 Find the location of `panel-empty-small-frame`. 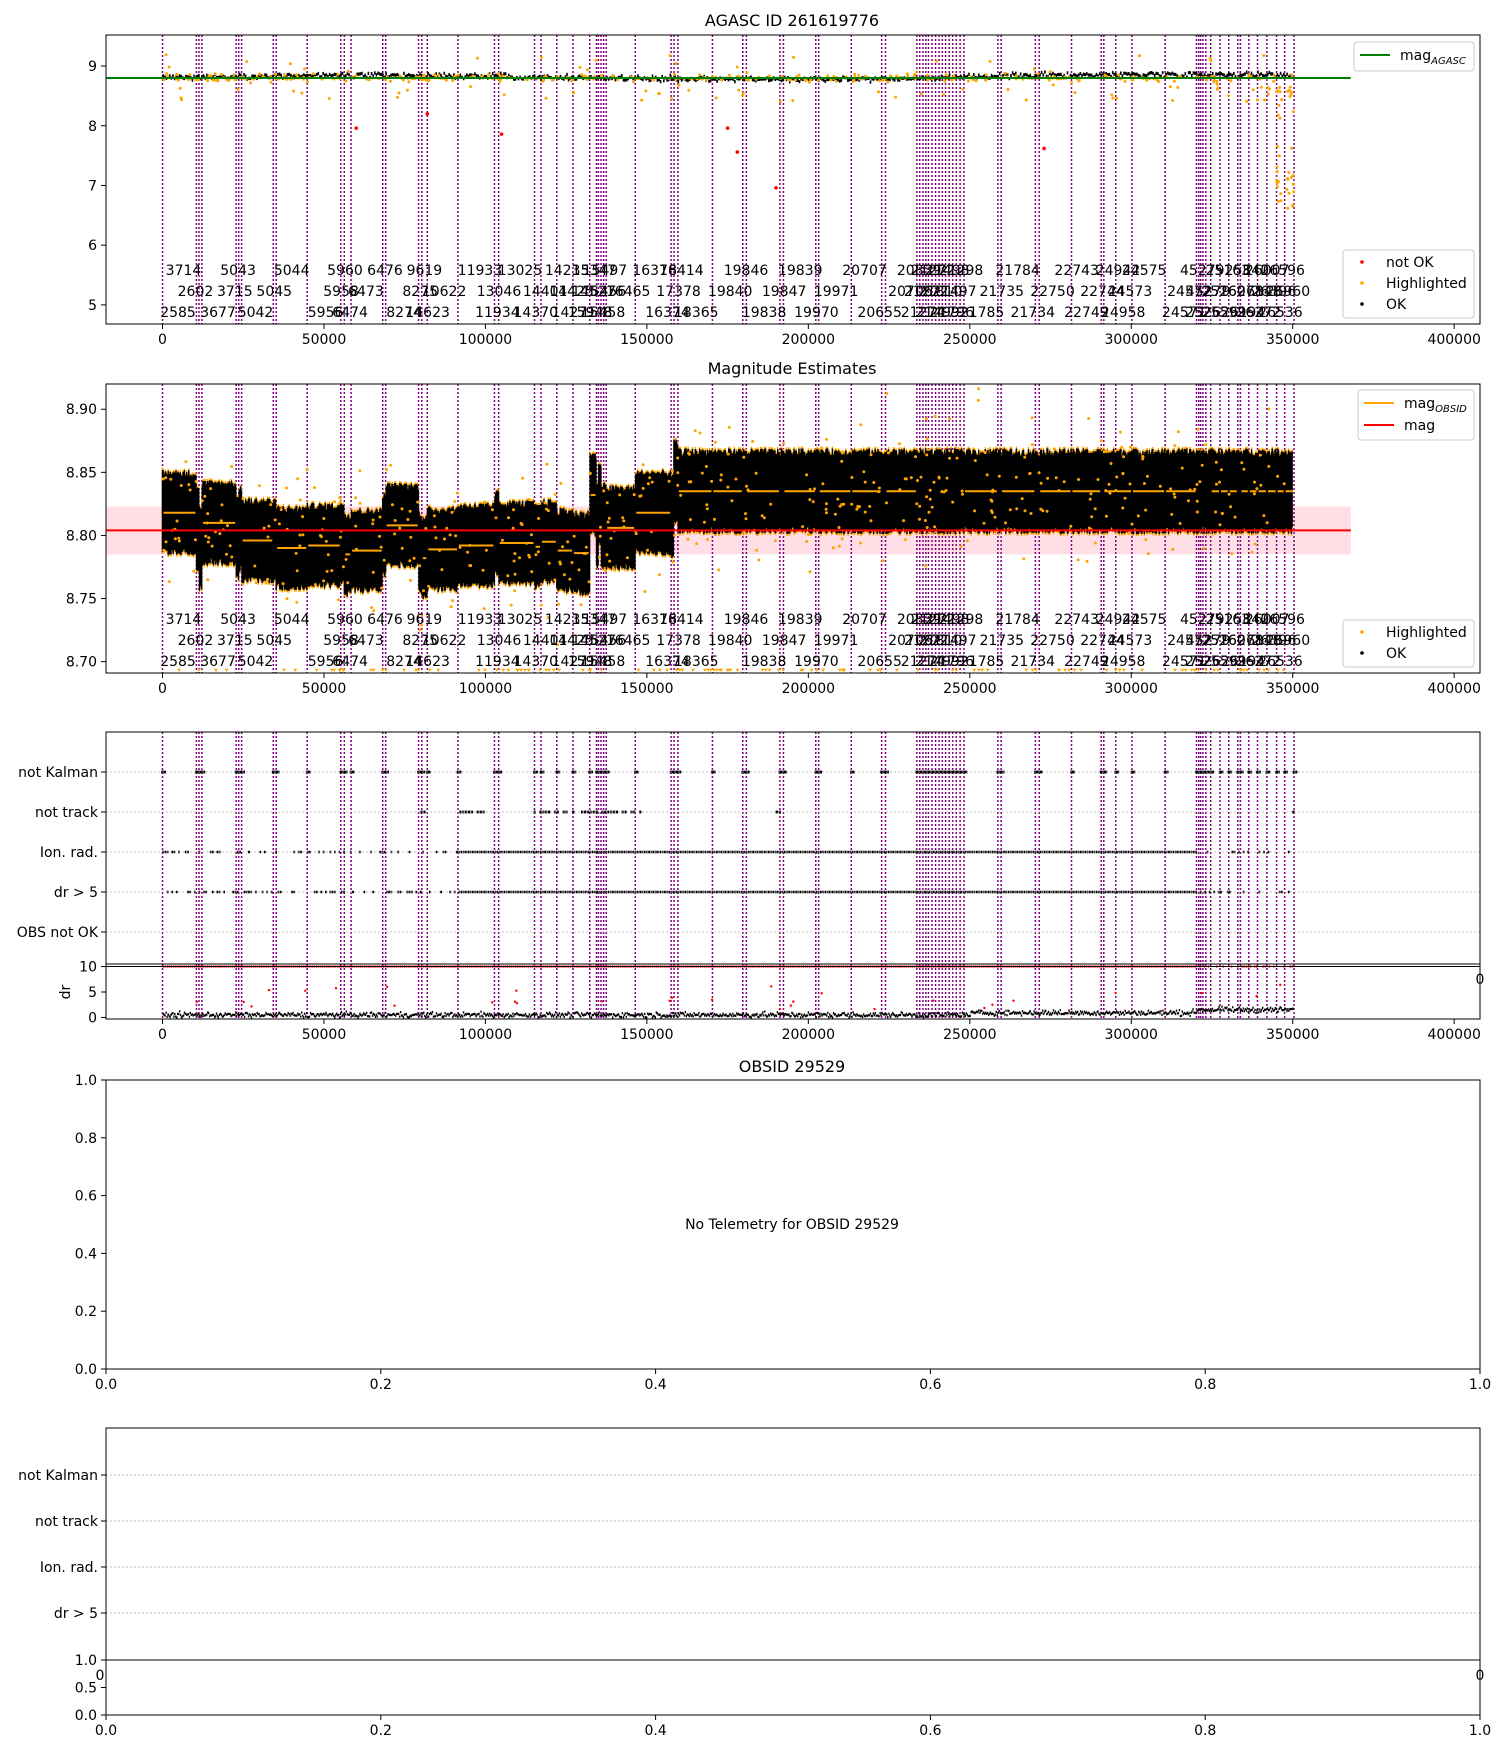

panel-empty-small-frame is located at coordinates (793, 1687).